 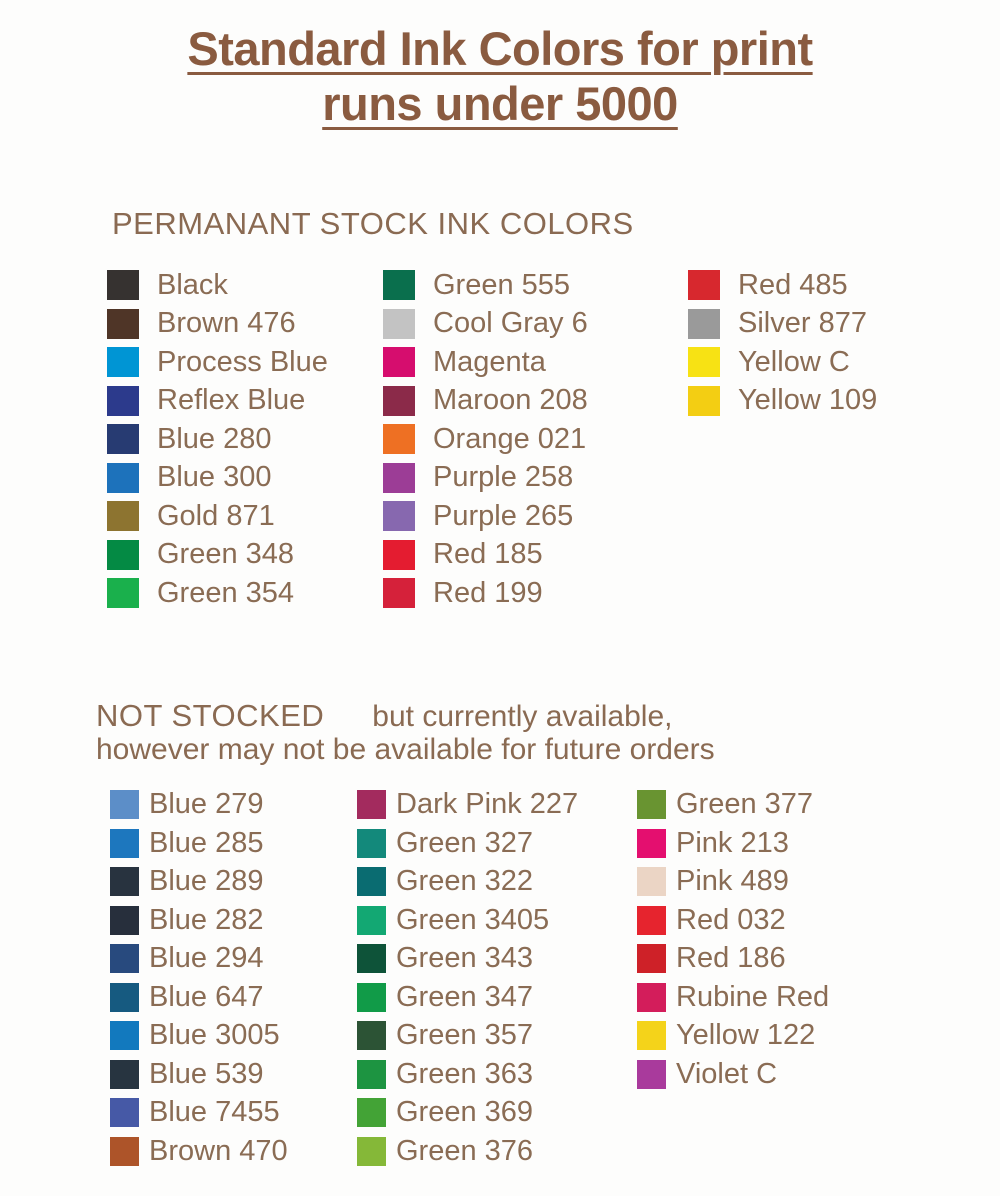 What do you see at coordinates (727, 1073) in the screenshot?
I see `color-label: Violet C` at bounding box center [727, 1073].